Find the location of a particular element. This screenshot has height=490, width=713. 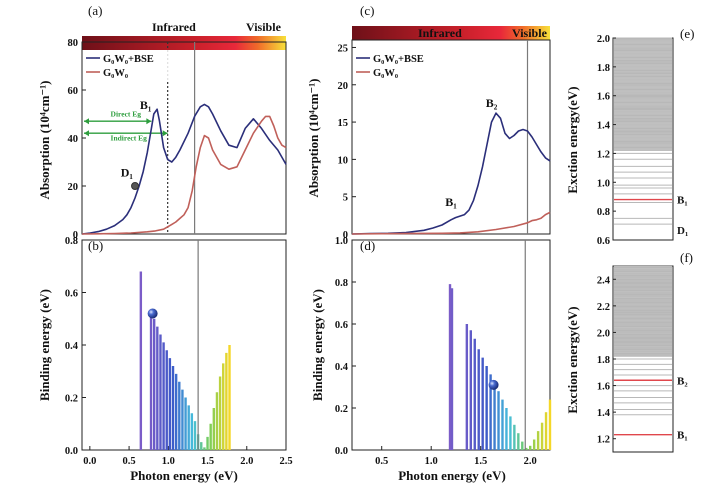

gap-label: Indirect Eg is located at coordinates (129, 137).